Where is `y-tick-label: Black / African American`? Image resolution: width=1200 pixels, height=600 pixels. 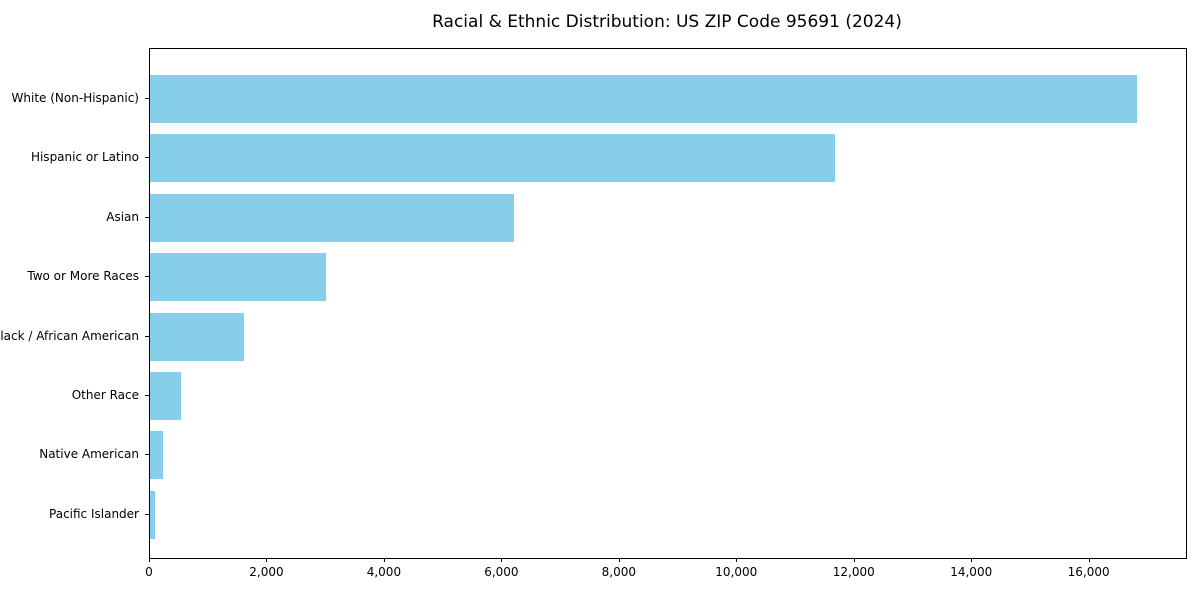 y-tick-label: Black / African American is located at coordinates (69, 335).